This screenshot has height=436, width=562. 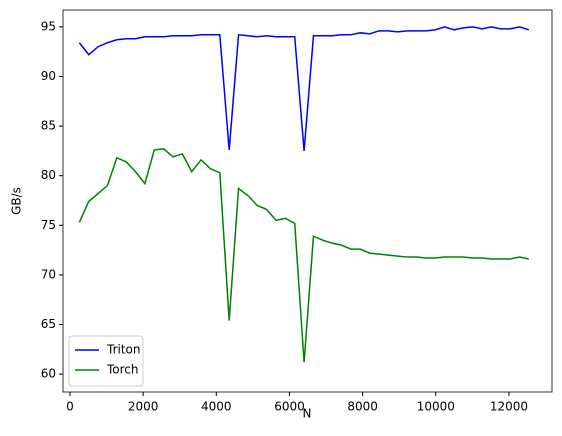 I want to click on y-tick-label: 80, so click(x=48, y=175).